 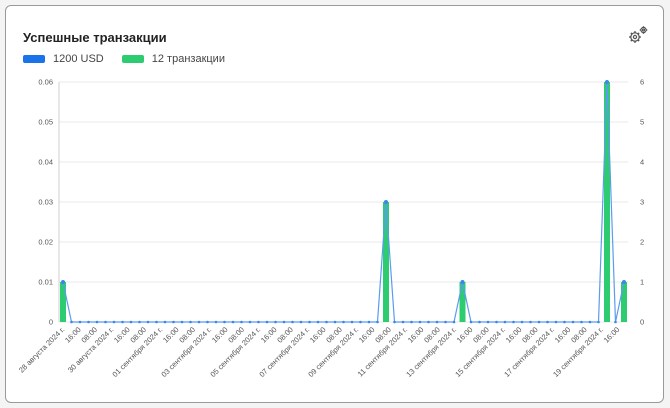 What do you see at coordinates (642, 122) in the screenshot?
I see `y-right-tick-label: 5` at bounding box center [642, 122].